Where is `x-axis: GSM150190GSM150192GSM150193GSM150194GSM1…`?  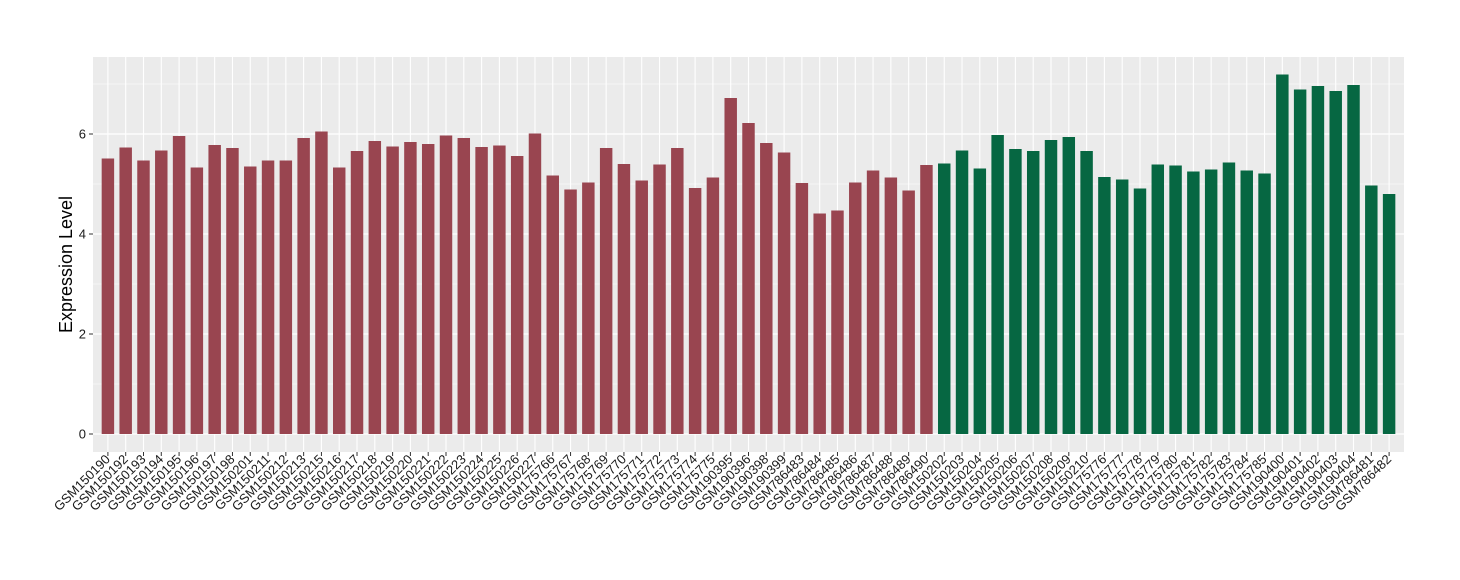
x-axis: GSM150190GSM150192GSM150193GSM150194GSM1… is located at coordinates (722, 483).